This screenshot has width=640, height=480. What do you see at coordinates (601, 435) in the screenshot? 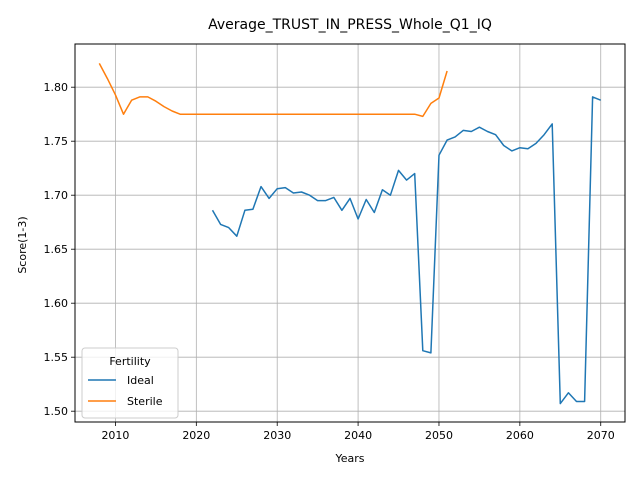
I see `x-tick-label: 2070` at bounding box center [601, 435].